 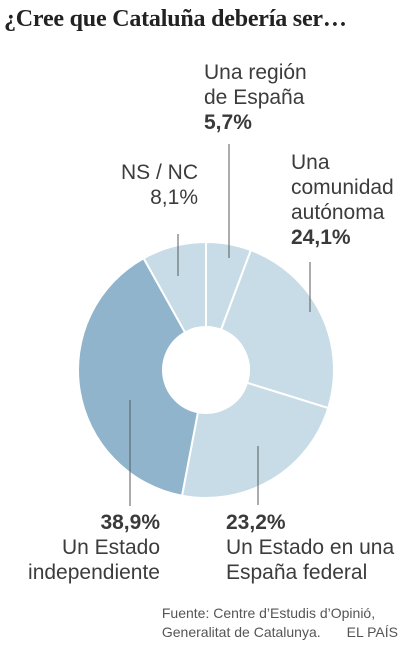 I want to click on source-brand: EL PAÍS, so click(x=372, y=632).